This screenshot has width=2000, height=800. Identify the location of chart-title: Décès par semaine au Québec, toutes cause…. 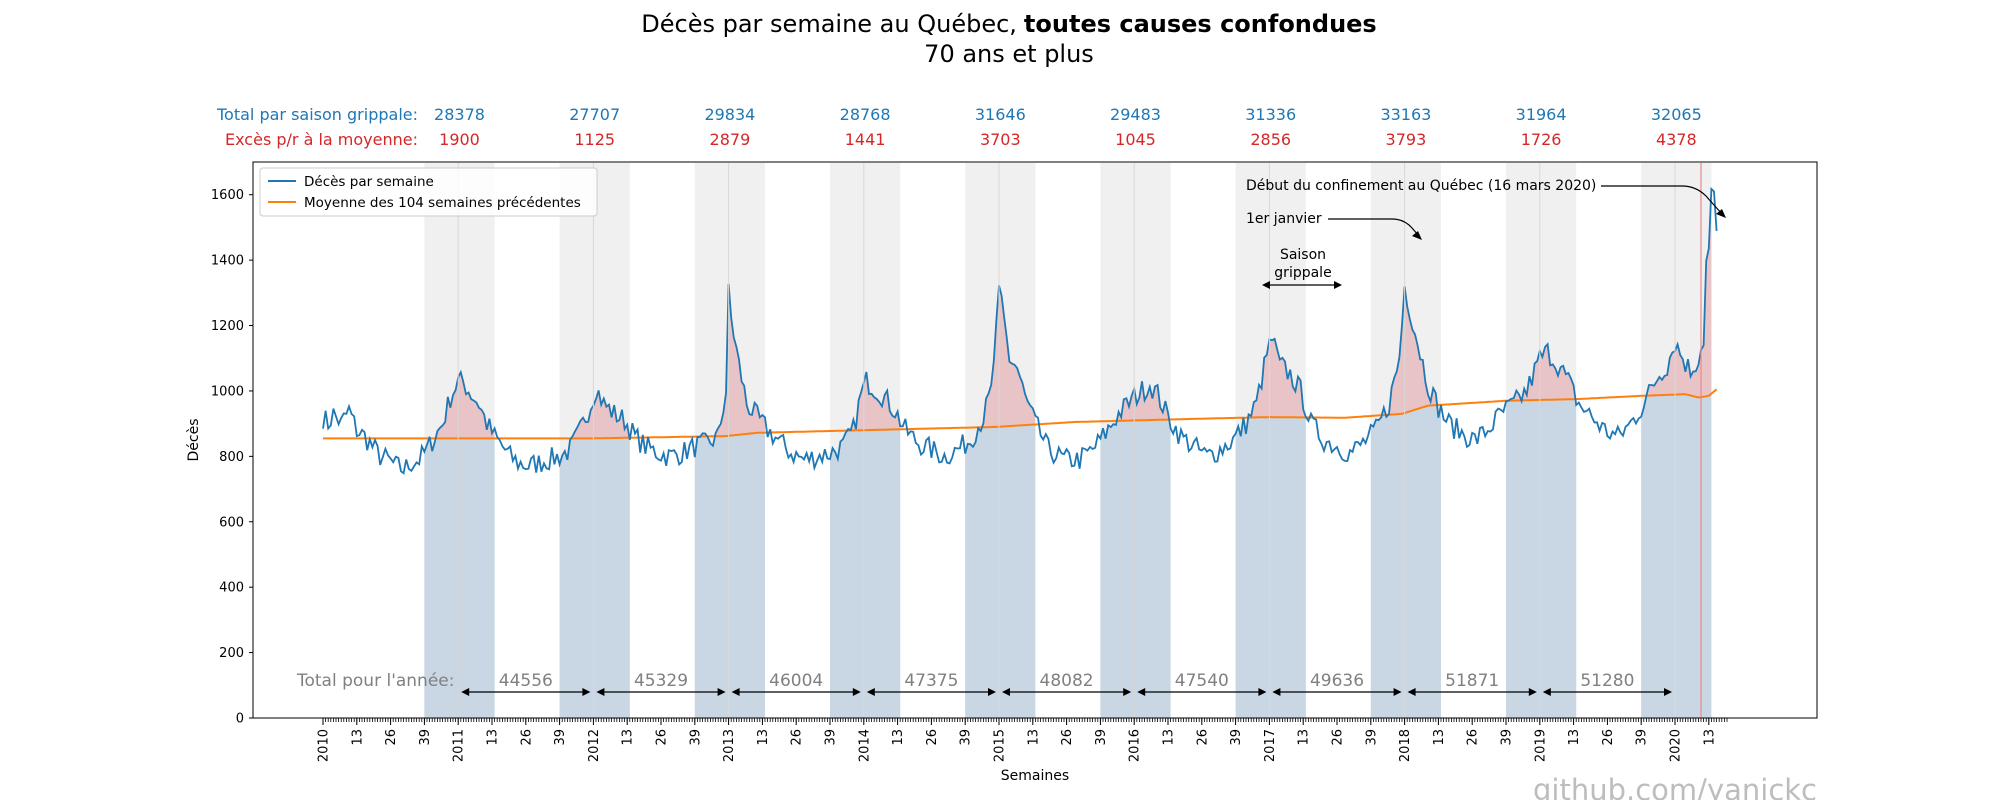
(1008, 24).